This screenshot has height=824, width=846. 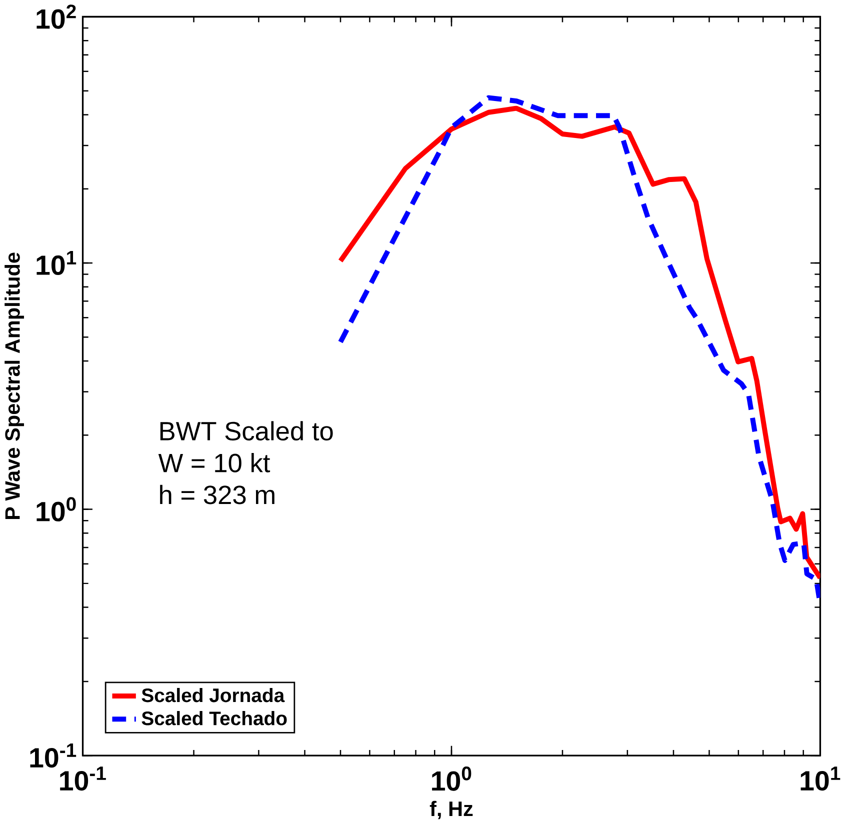 What do you see at coordinates (246, 431) in the screenshot?
I see `annotation: BWT Scaled to` at bounding box center [246, 431].